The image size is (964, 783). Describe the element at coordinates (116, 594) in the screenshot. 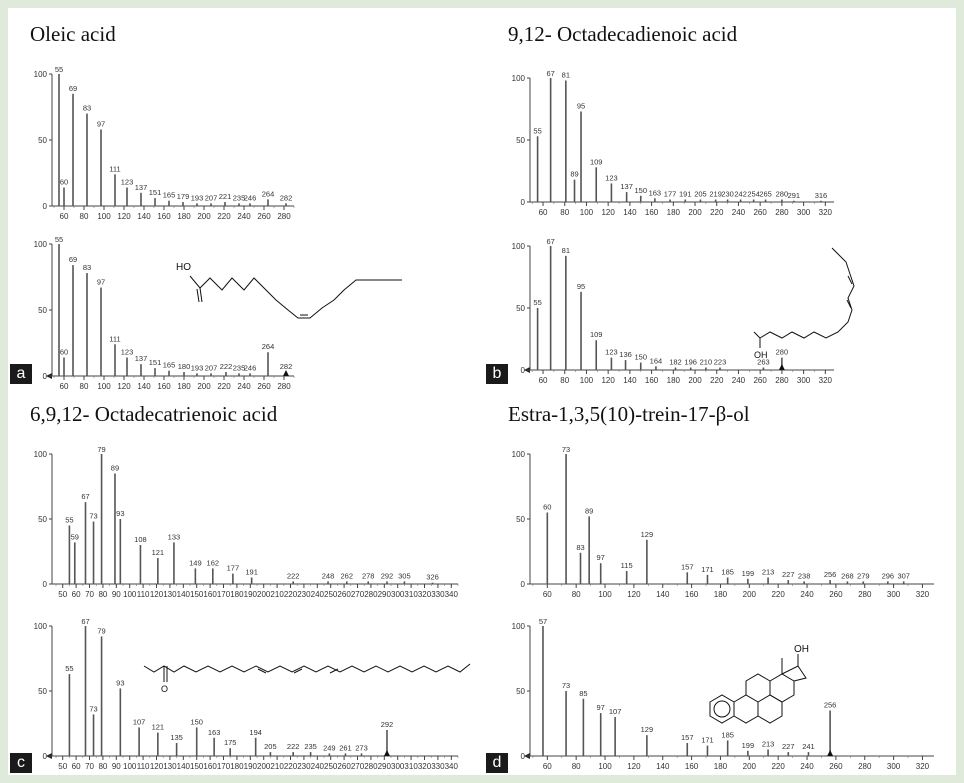

I see `x-tick-label: 90` at that location.